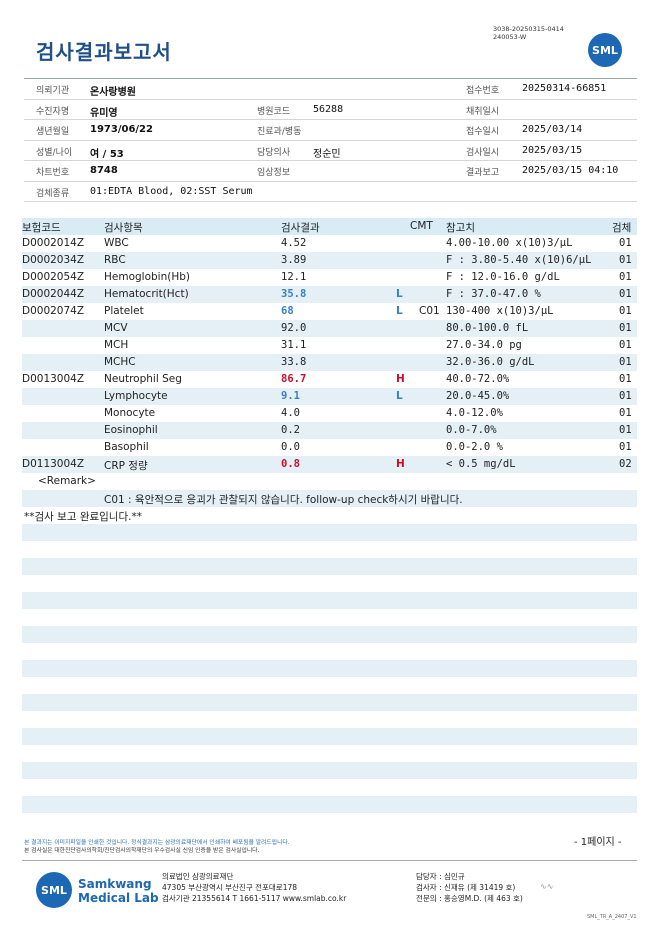 This screenshot has width=655, height=925. Describe the element at coordinates (53, 132) in the screenshot. I see `dob-label: 생년월일` at that location.